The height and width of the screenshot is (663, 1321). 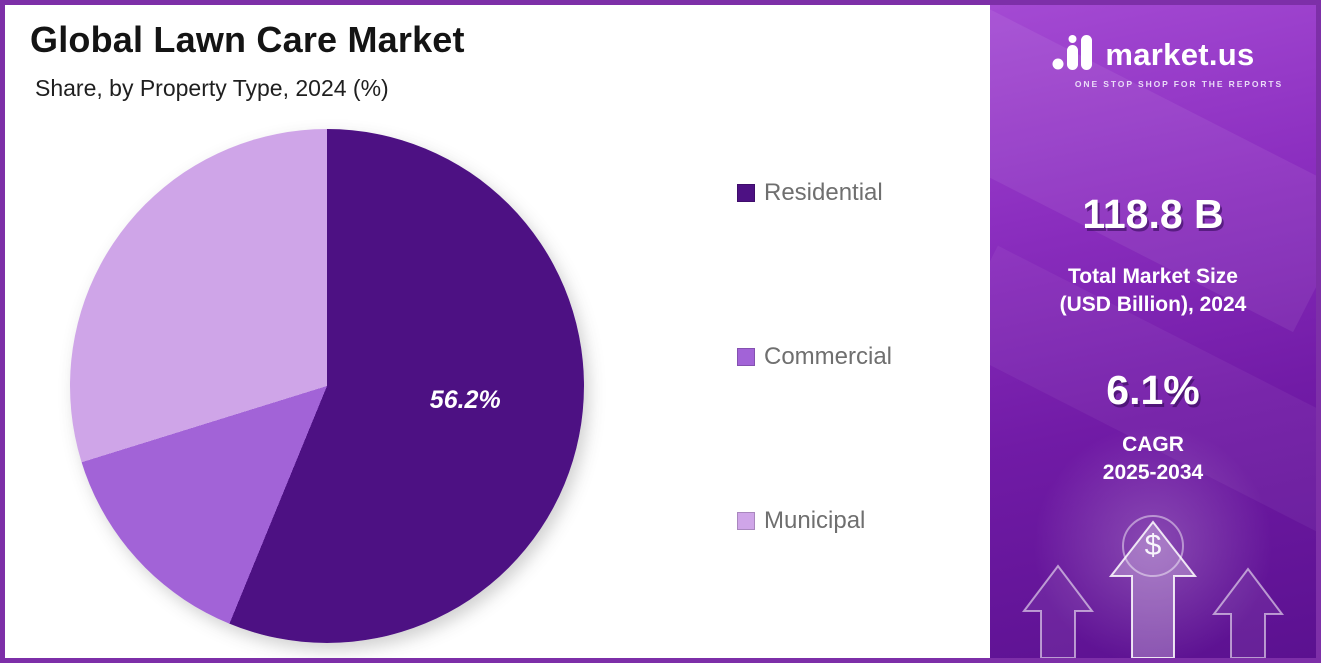 What do you see at coordinates (1153, 589) in the screenshot?
I see `growth-arrows-icon` at bounding box center [1153, 589].